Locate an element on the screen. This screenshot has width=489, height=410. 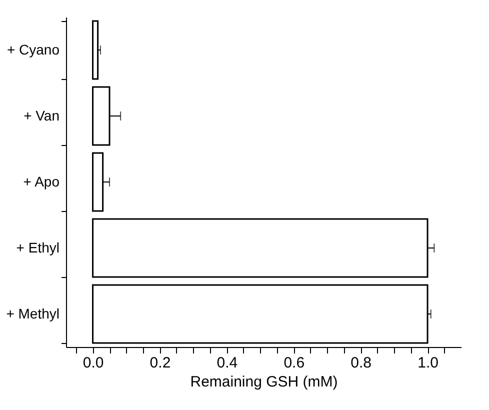
x-tick-label: 0.2 is located at coordinates (160, 363).